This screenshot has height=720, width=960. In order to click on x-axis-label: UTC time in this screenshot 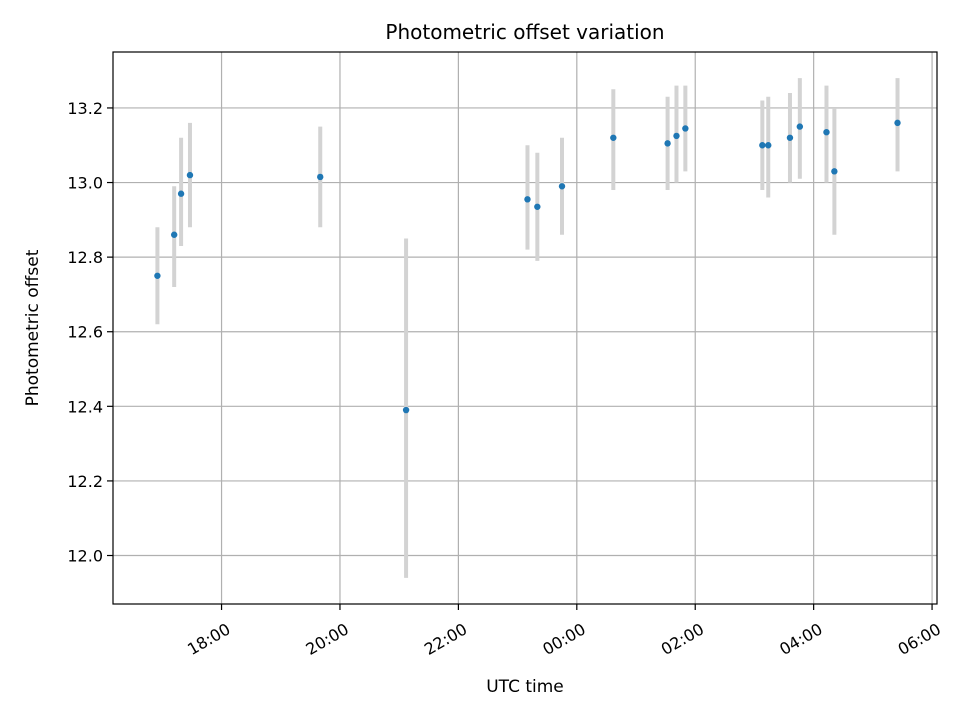, I will do `click(525, 687)`.